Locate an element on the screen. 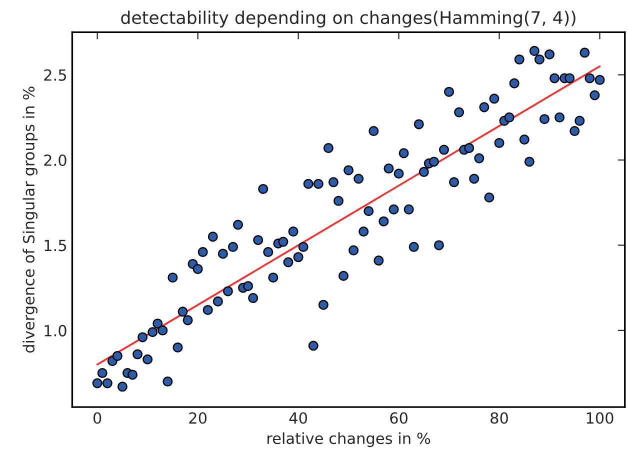 Image resolution: width=628 pixels, height=460 pixels. x-axis-title: relative changes in % is located at coordinates (349, 440).